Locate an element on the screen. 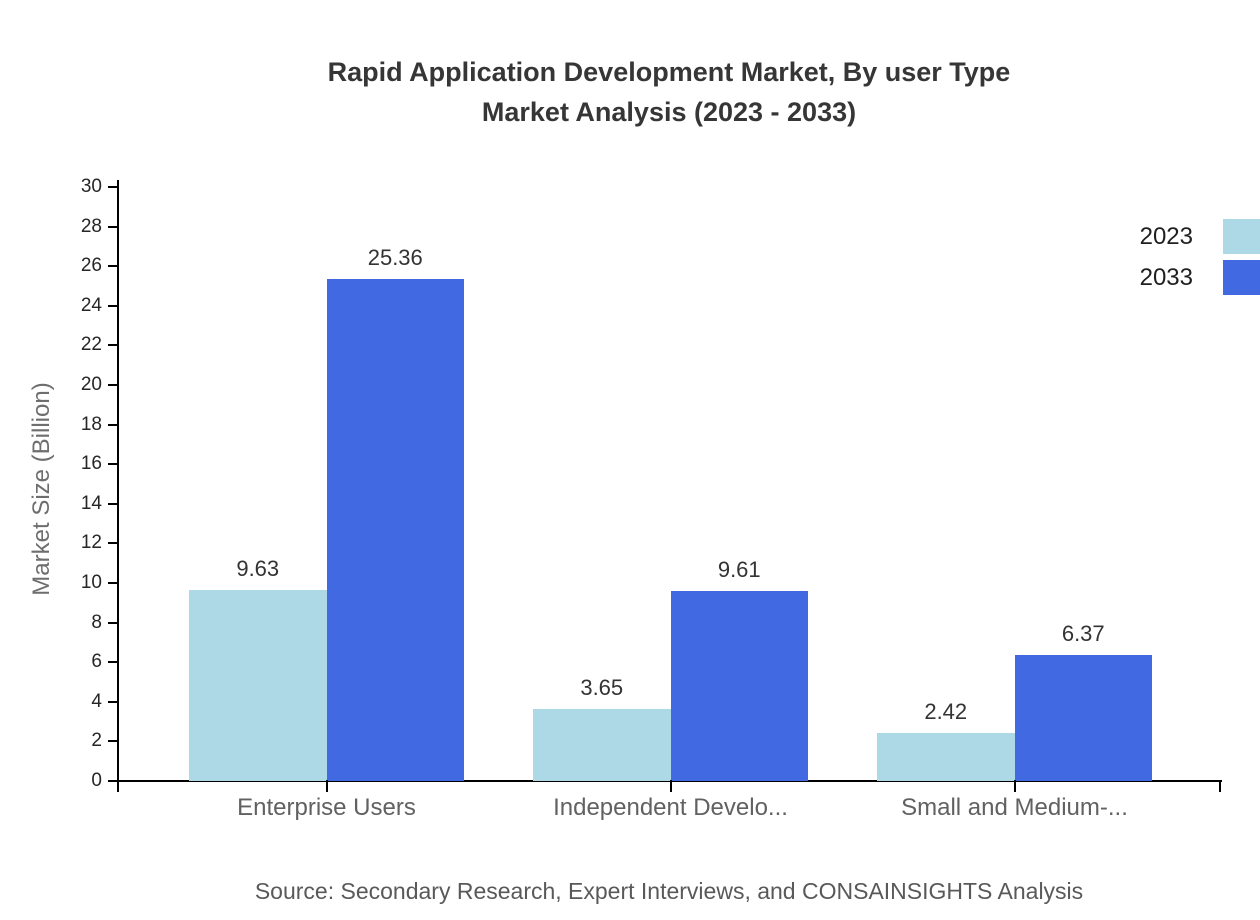  y-axis-tick-label: 0 is located at coordinates (96, 780).